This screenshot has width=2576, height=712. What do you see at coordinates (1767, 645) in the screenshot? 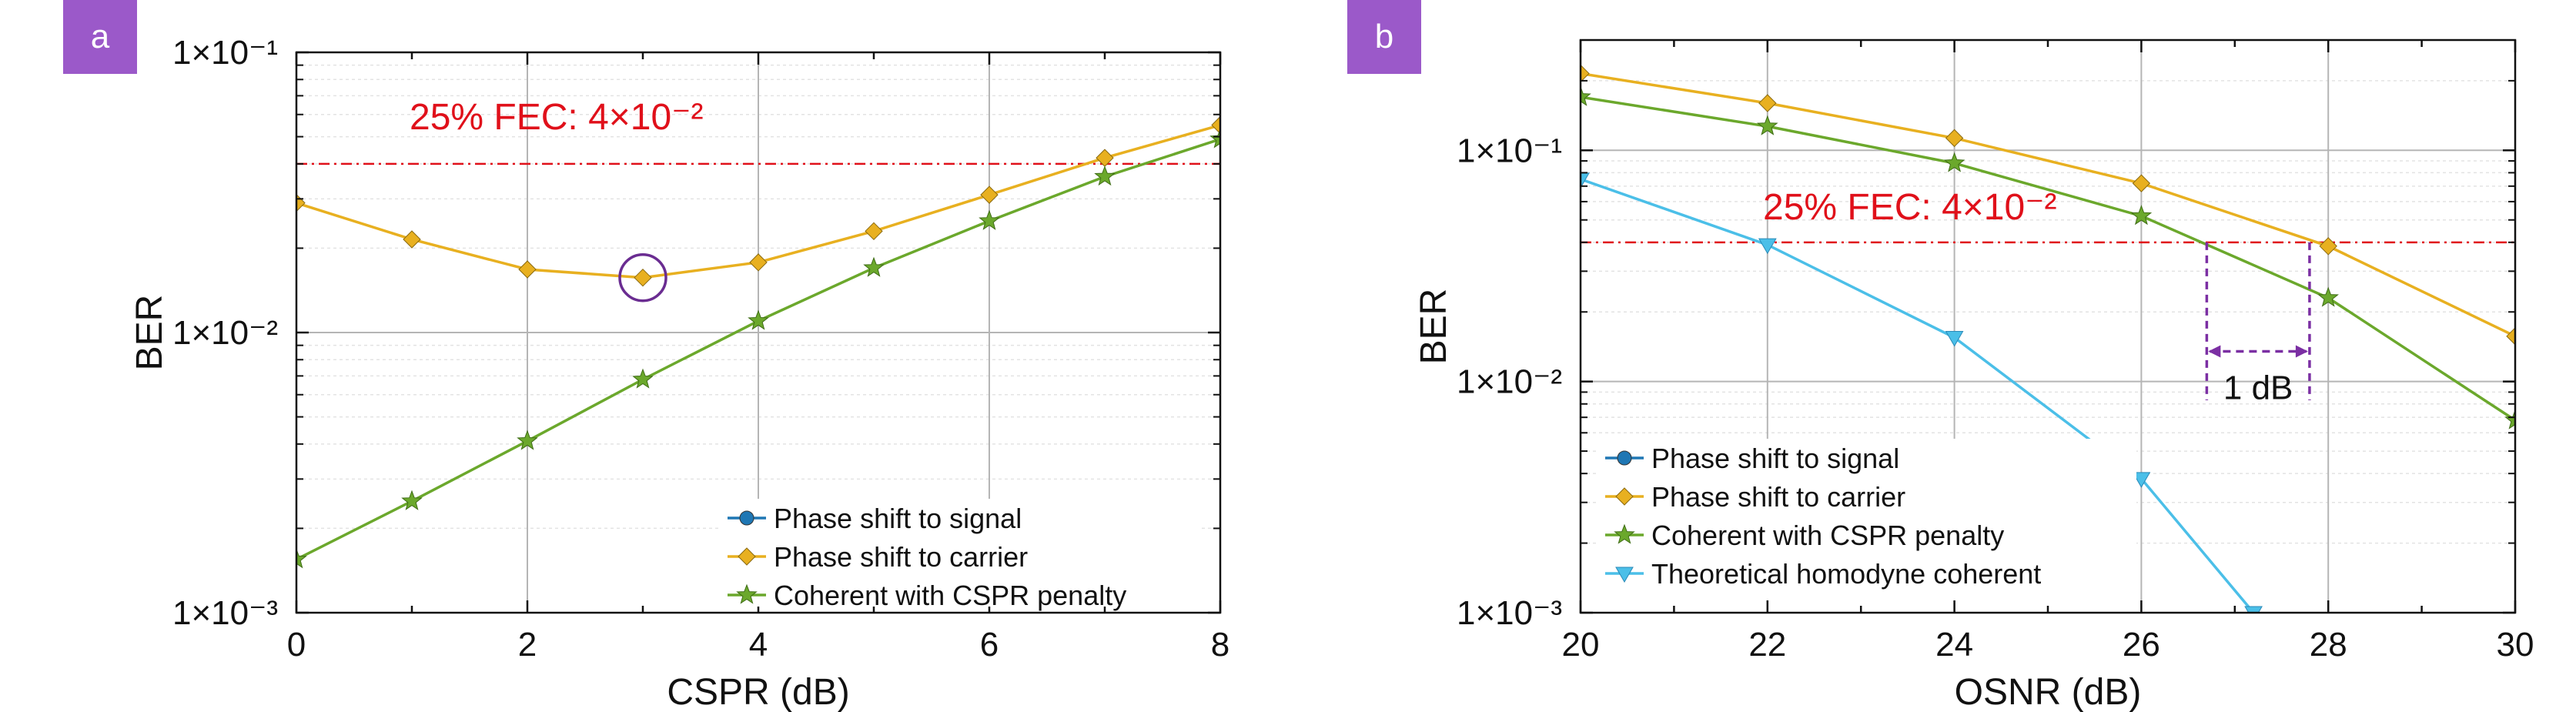
I see `panel-b-x-tick-label: 22` at bounding box center [1767, 645].